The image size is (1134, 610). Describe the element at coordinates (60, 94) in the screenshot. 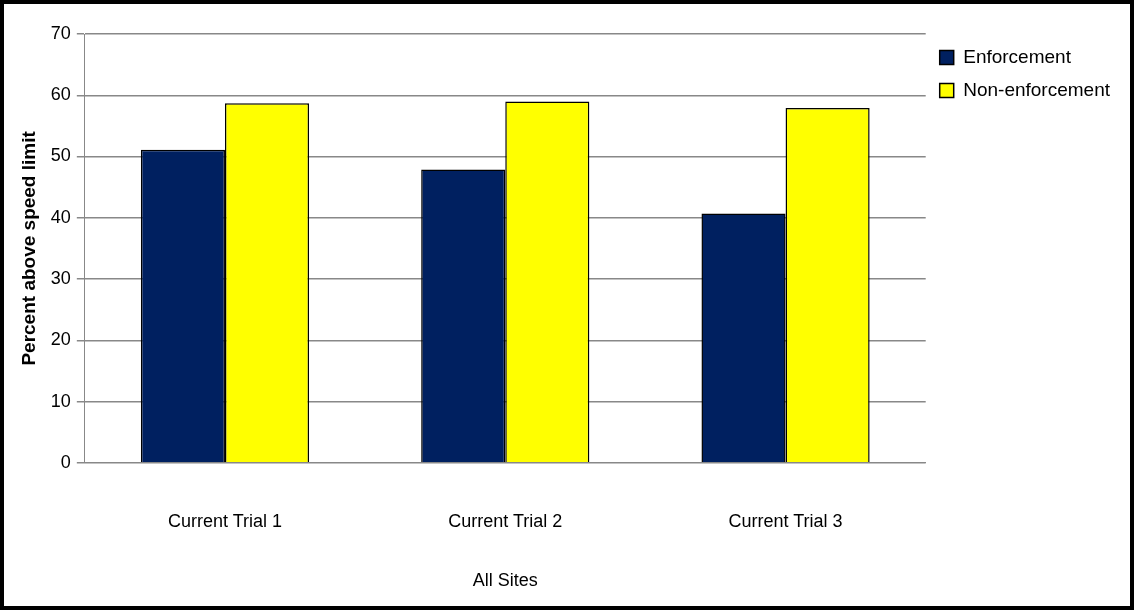

I see `y-tick-label: 60` at that location.